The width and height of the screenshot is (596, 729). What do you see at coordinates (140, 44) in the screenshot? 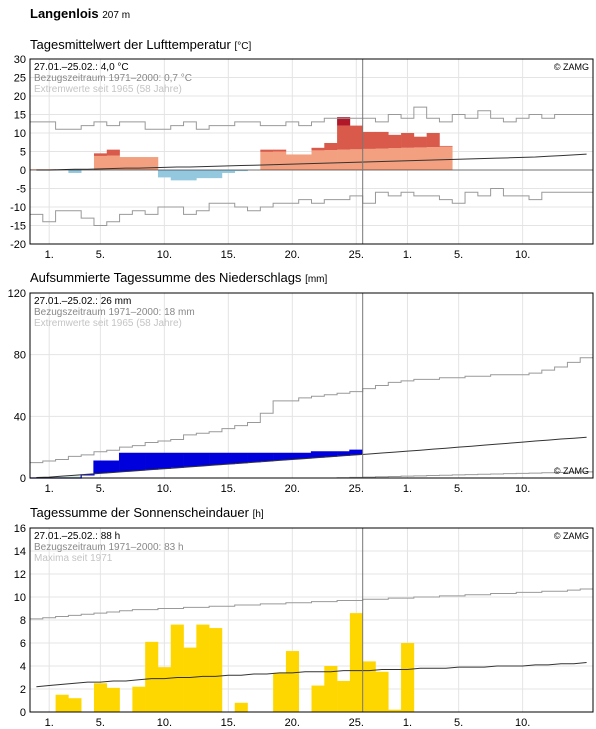
I see `temperature-chart-title: Tagesmittelwert der Lufttemperatur [°C]` at bounding box center [140, 44].